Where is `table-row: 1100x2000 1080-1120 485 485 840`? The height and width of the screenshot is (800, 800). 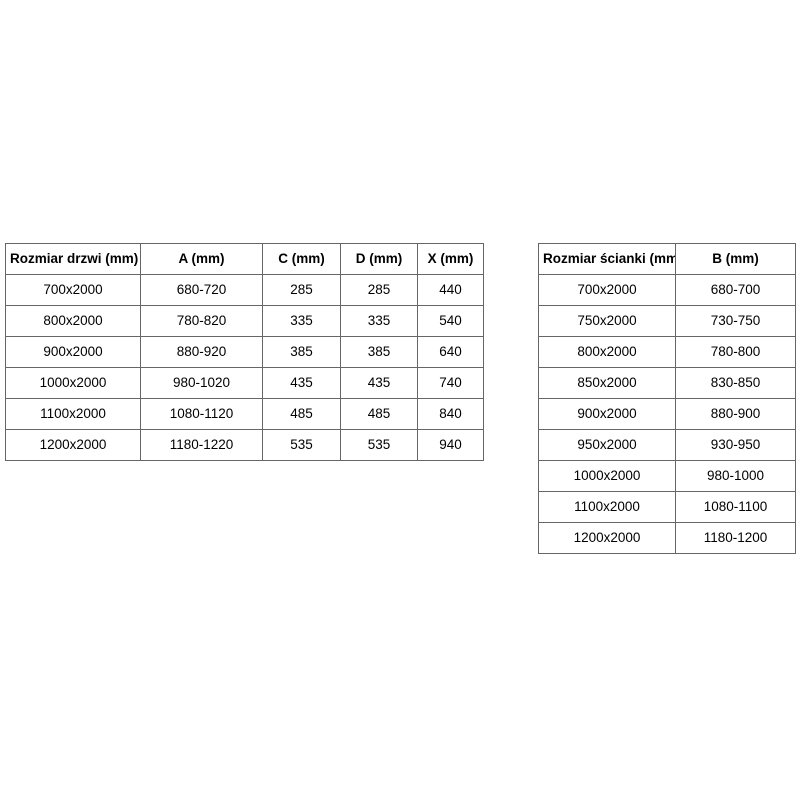
table-row: 1100x2000 1080-1120 485 485 840 is located at coordinates (244, 414).